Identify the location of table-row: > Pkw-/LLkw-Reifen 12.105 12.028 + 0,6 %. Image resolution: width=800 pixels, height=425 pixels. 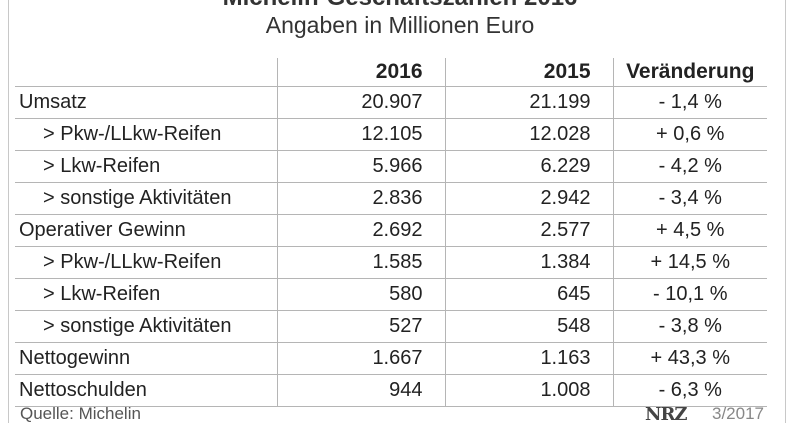
(391, 134).